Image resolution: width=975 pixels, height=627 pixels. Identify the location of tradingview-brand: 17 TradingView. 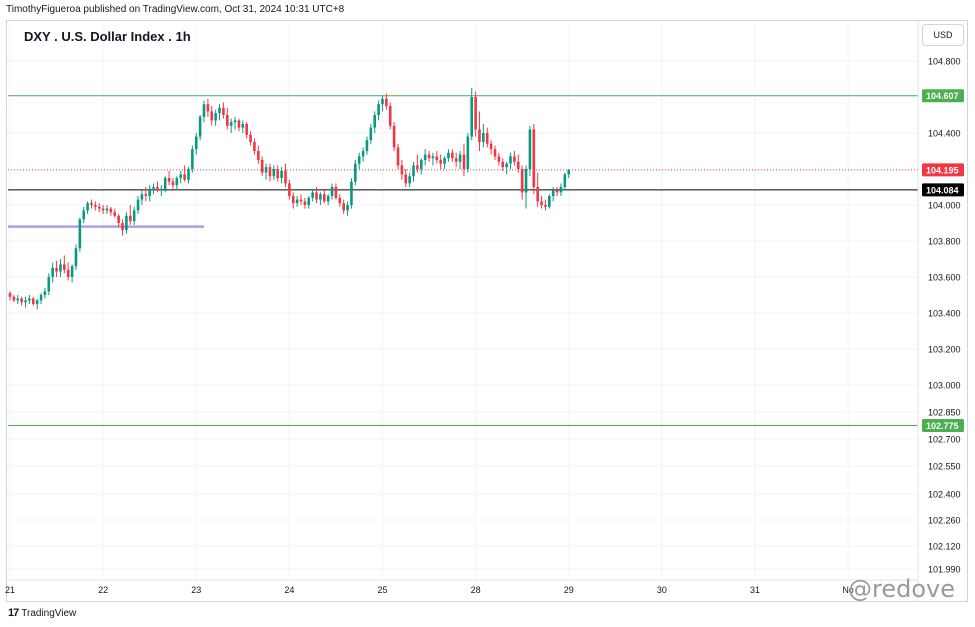
(42, 613).